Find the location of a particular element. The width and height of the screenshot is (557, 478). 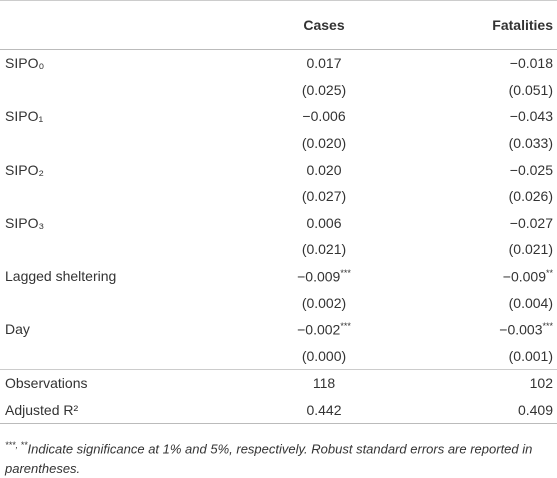

table-row: SIPO₂ 0.020 −0.025 is located at coordinates (278, 169).